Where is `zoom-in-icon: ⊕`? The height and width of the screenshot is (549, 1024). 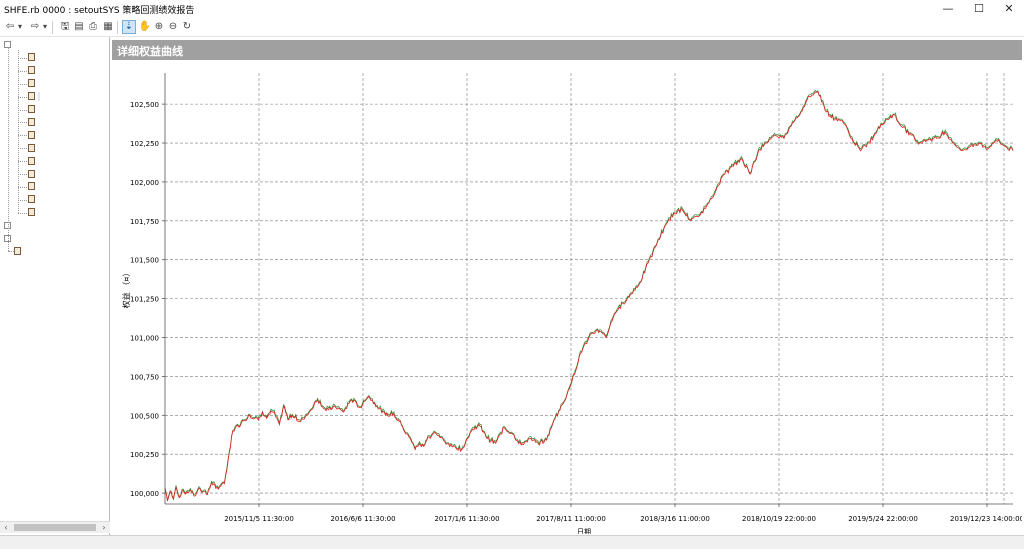 zoom-in-icon: ⊕ is located at coordinates (159, 26).